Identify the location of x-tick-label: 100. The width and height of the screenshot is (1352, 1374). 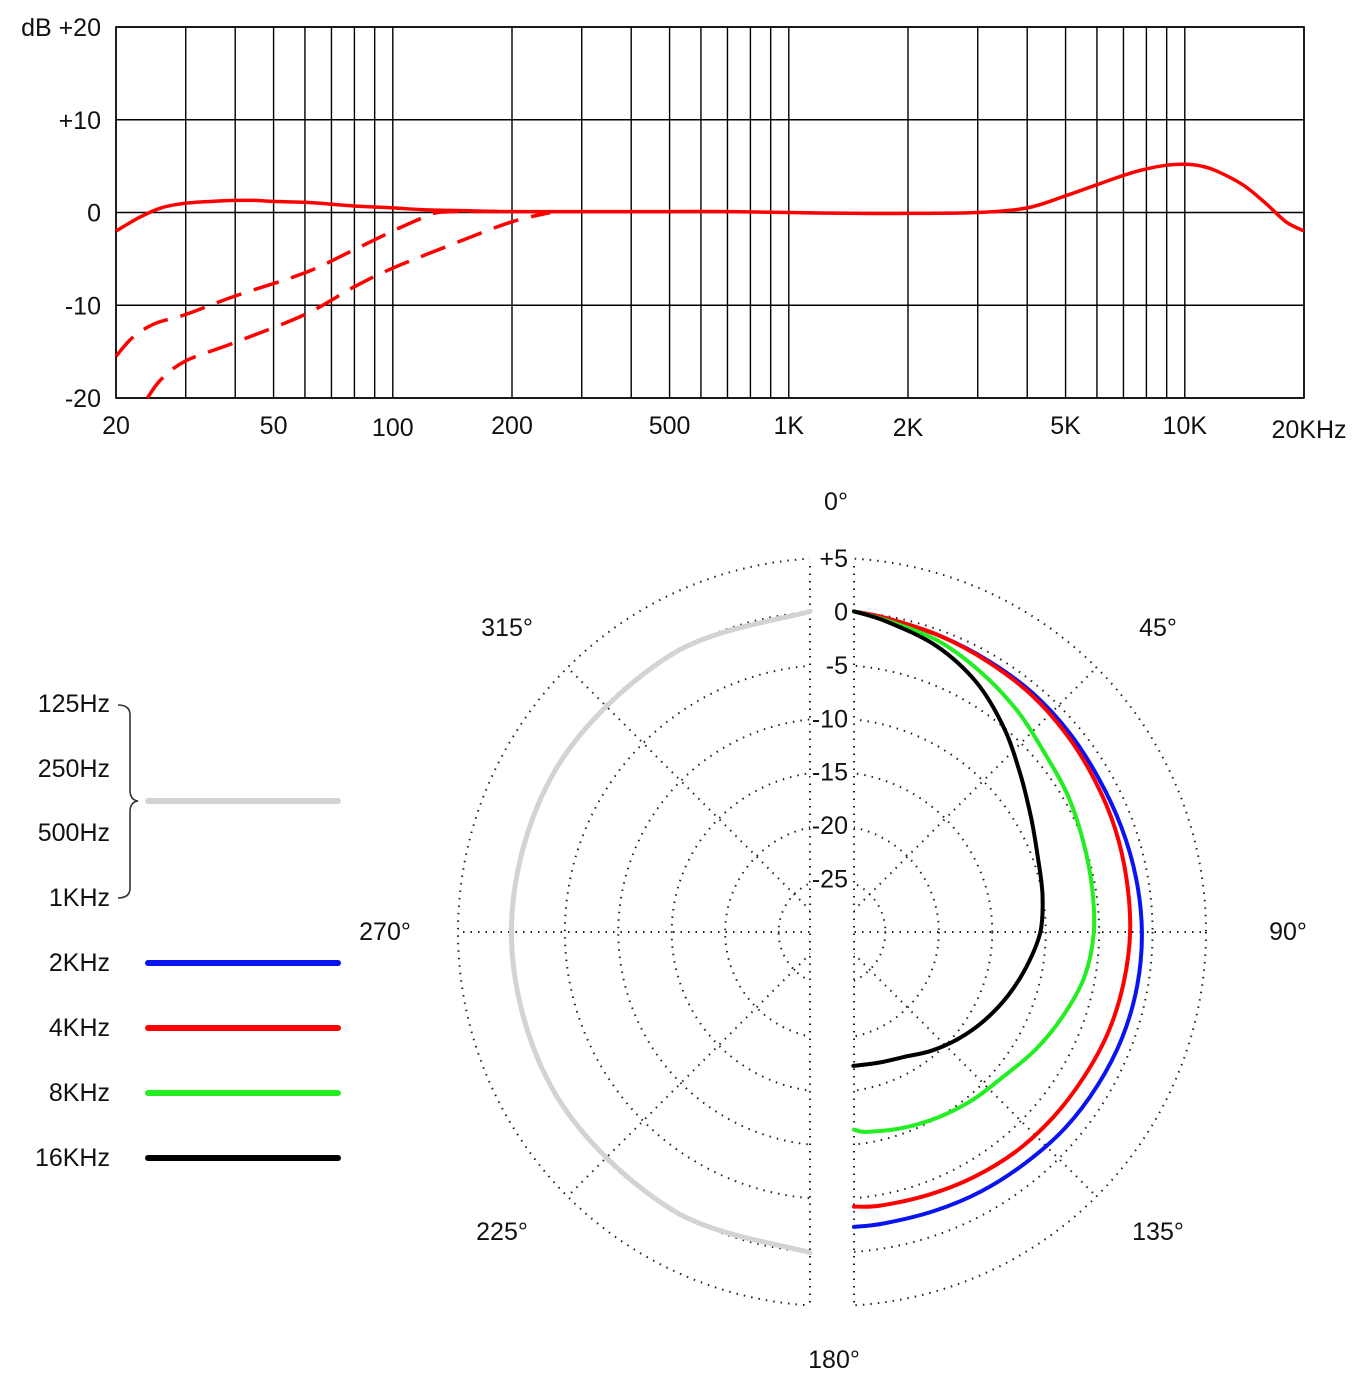
(393, 428).